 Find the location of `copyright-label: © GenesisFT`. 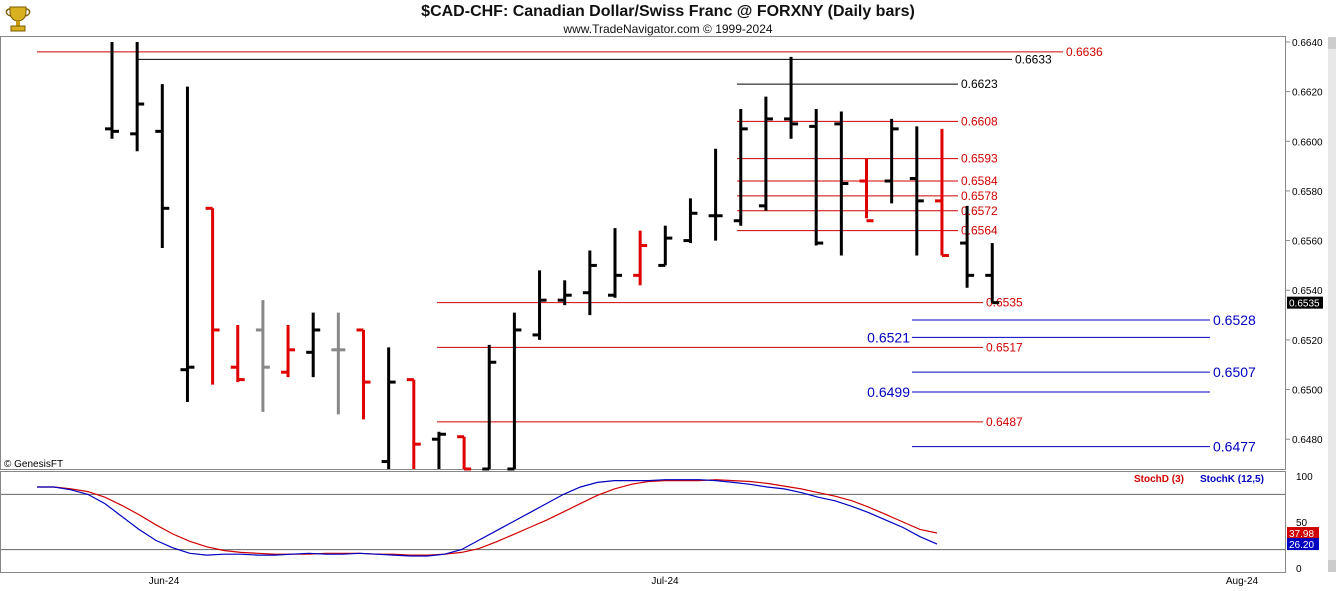

copyright-label: © GenesisFT is located at coordinates (33, 464).